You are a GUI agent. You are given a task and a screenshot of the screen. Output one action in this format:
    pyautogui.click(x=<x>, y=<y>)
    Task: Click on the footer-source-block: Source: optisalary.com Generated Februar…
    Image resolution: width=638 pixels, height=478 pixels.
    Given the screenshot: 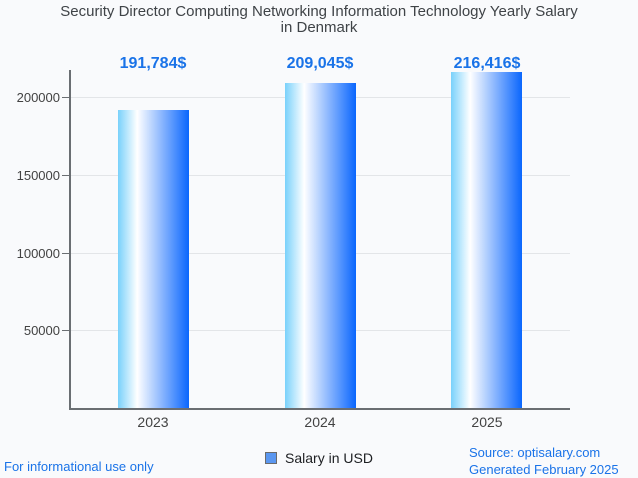 What is the action you would take?
    pyautogui.click(x=544, y=461)
    